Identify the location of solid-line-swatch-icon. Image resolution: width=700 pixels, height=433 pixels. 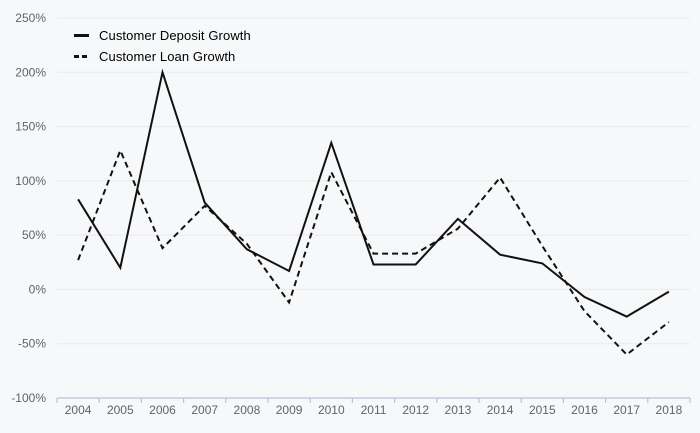
(81, 35).